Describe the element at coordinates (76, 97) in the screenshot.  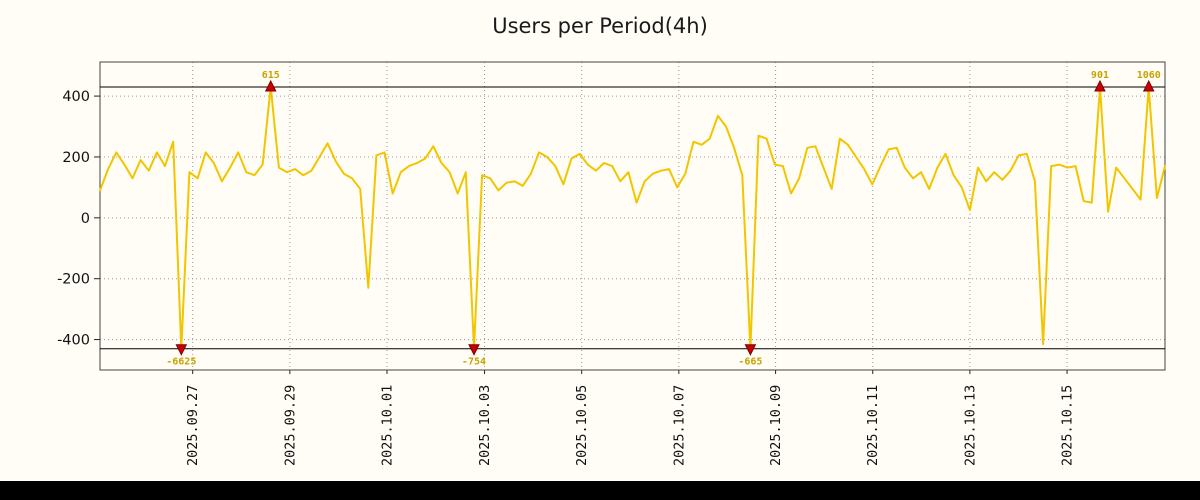
I see `y-tick-label: 400` at that location.